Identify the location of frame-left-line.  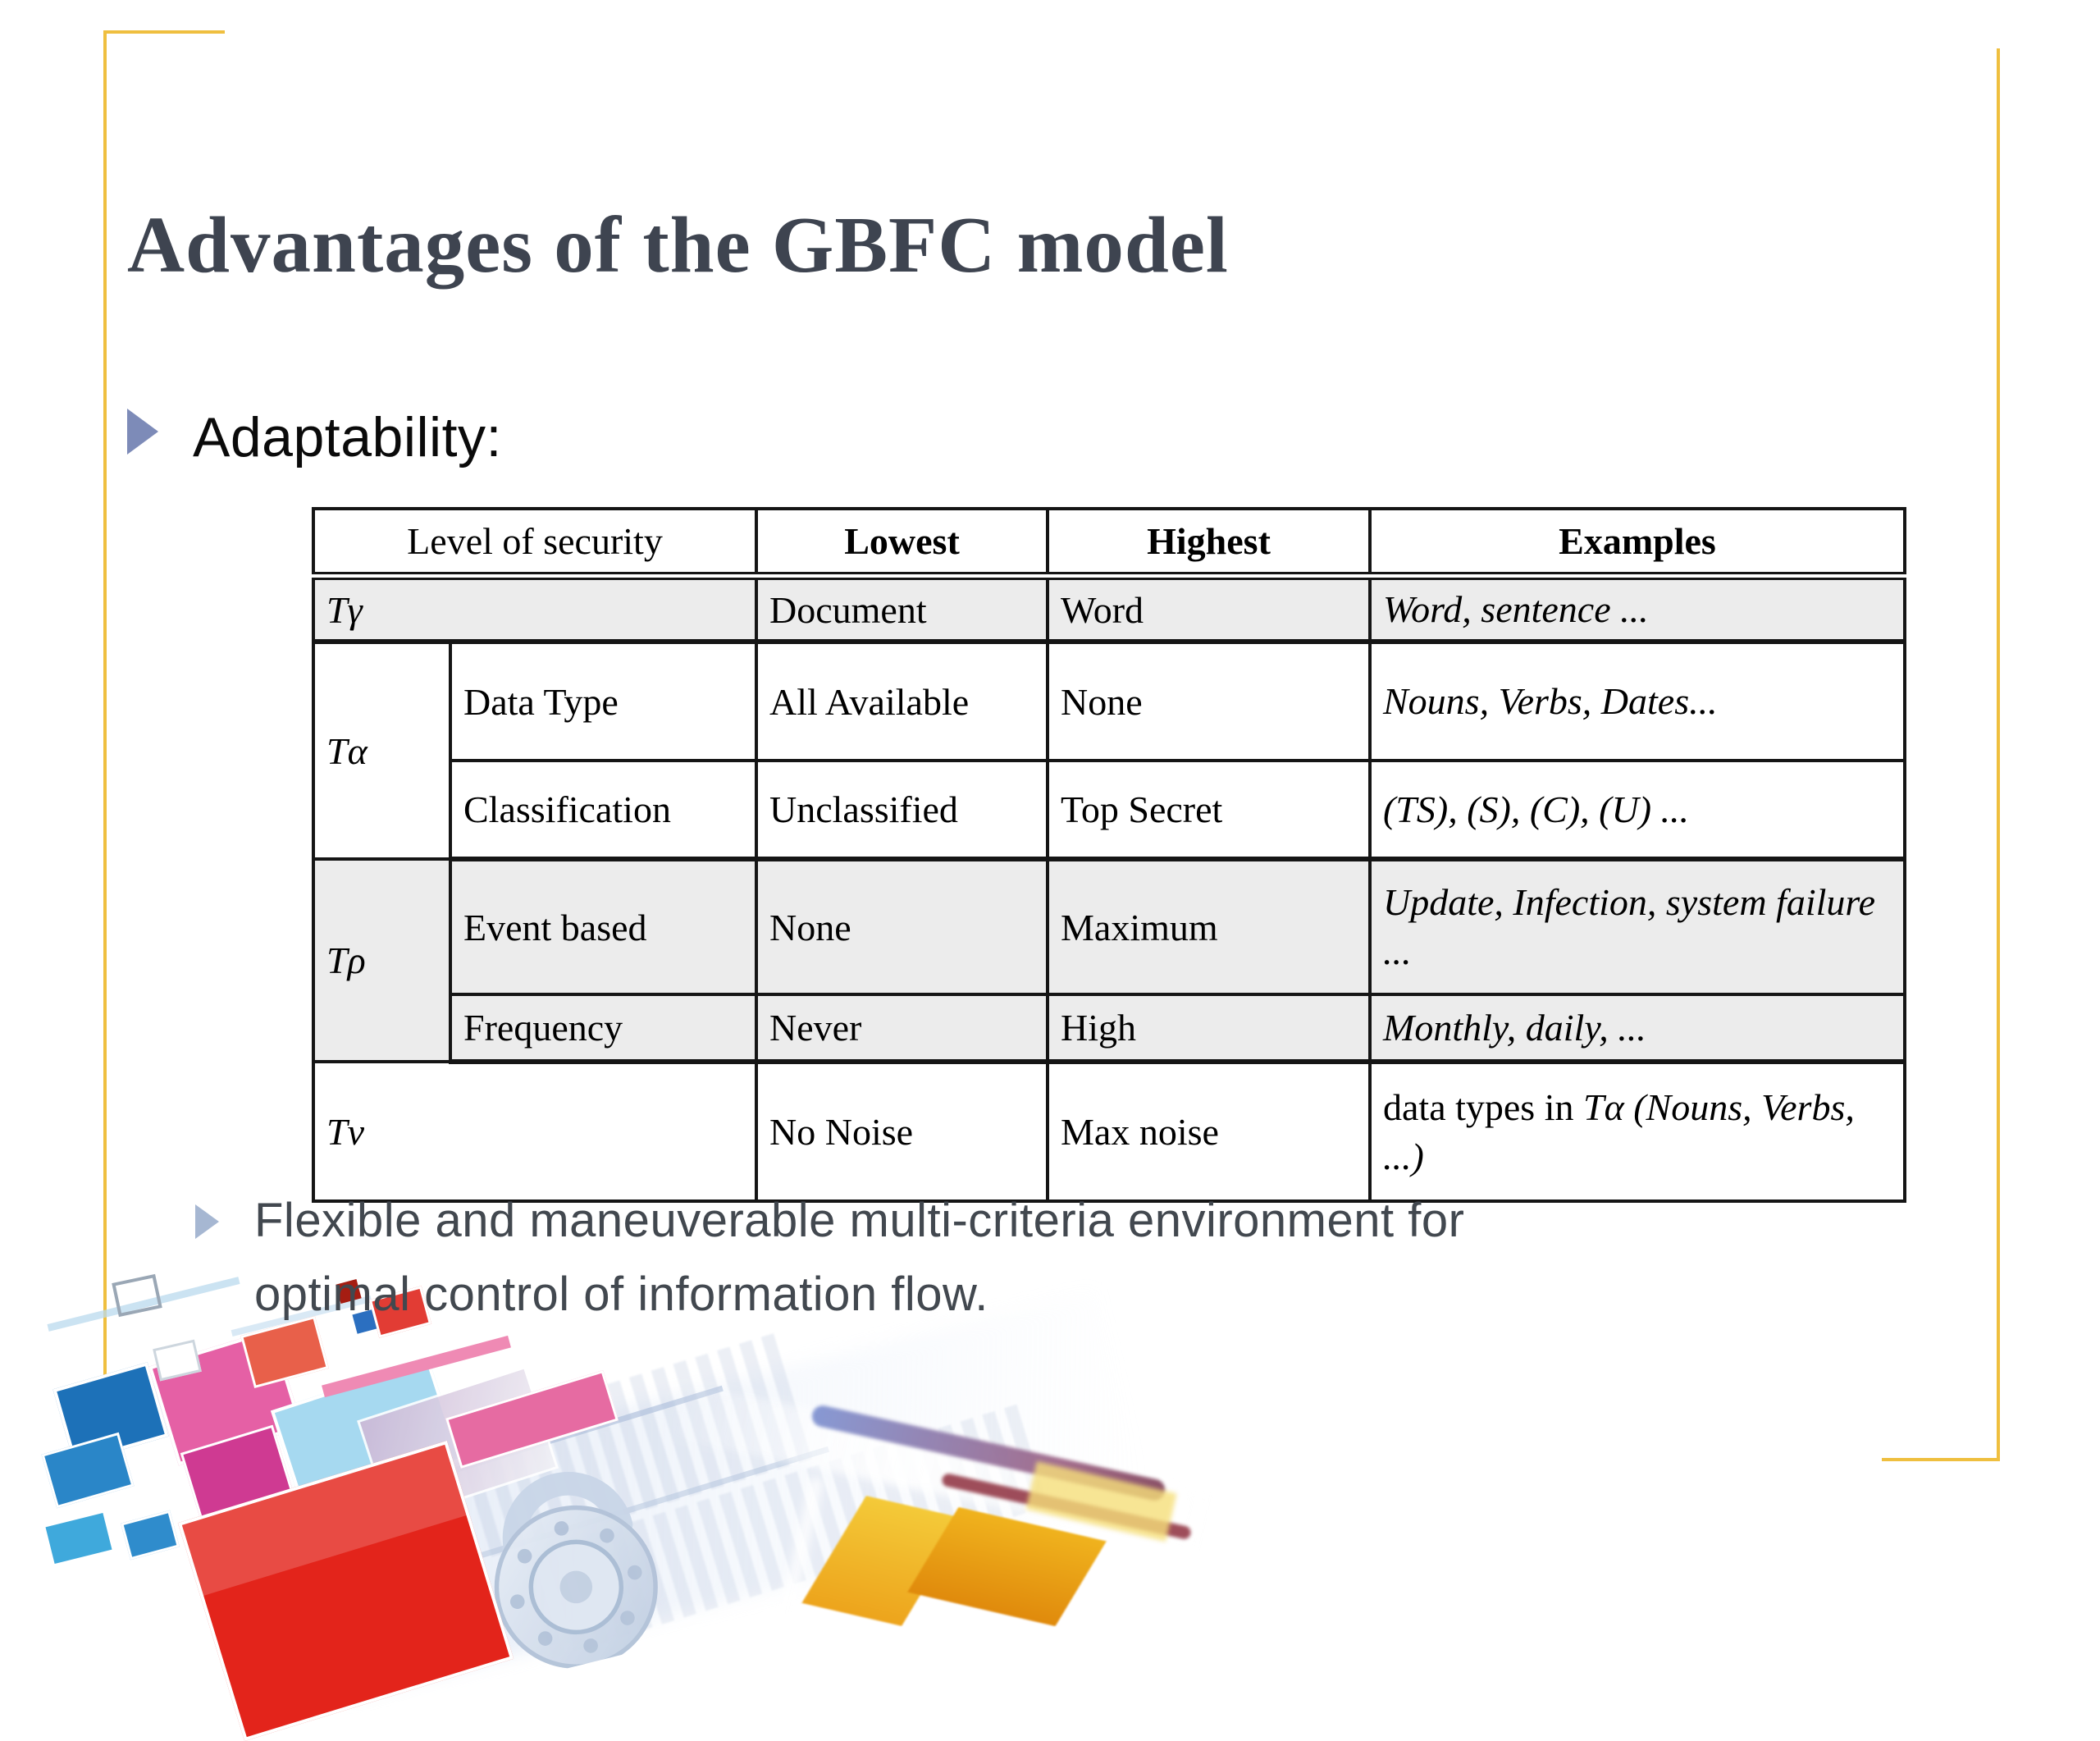
(105, 750).